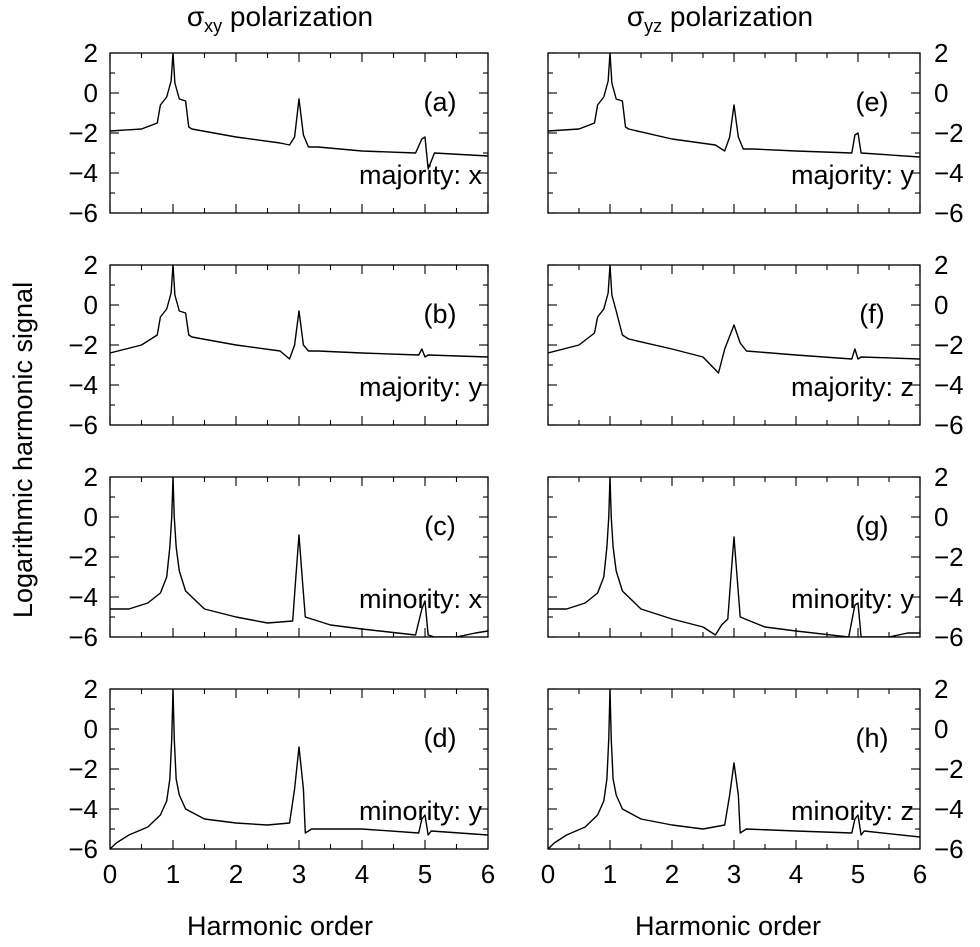  Describe the element at coordinates (941, 53) in the screenshot. I see `panel-e-ytick-label: 2` at that location.